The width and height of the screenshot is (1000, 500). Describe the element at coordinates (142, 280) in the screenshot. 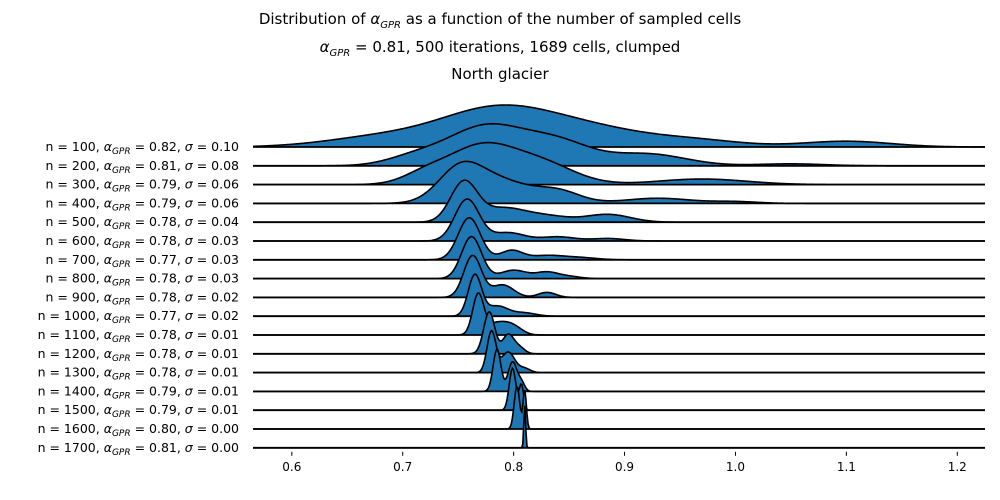

I see `ridge-label-800: n = 800, αGPR = 0.78, σ = 0.03` at that location.